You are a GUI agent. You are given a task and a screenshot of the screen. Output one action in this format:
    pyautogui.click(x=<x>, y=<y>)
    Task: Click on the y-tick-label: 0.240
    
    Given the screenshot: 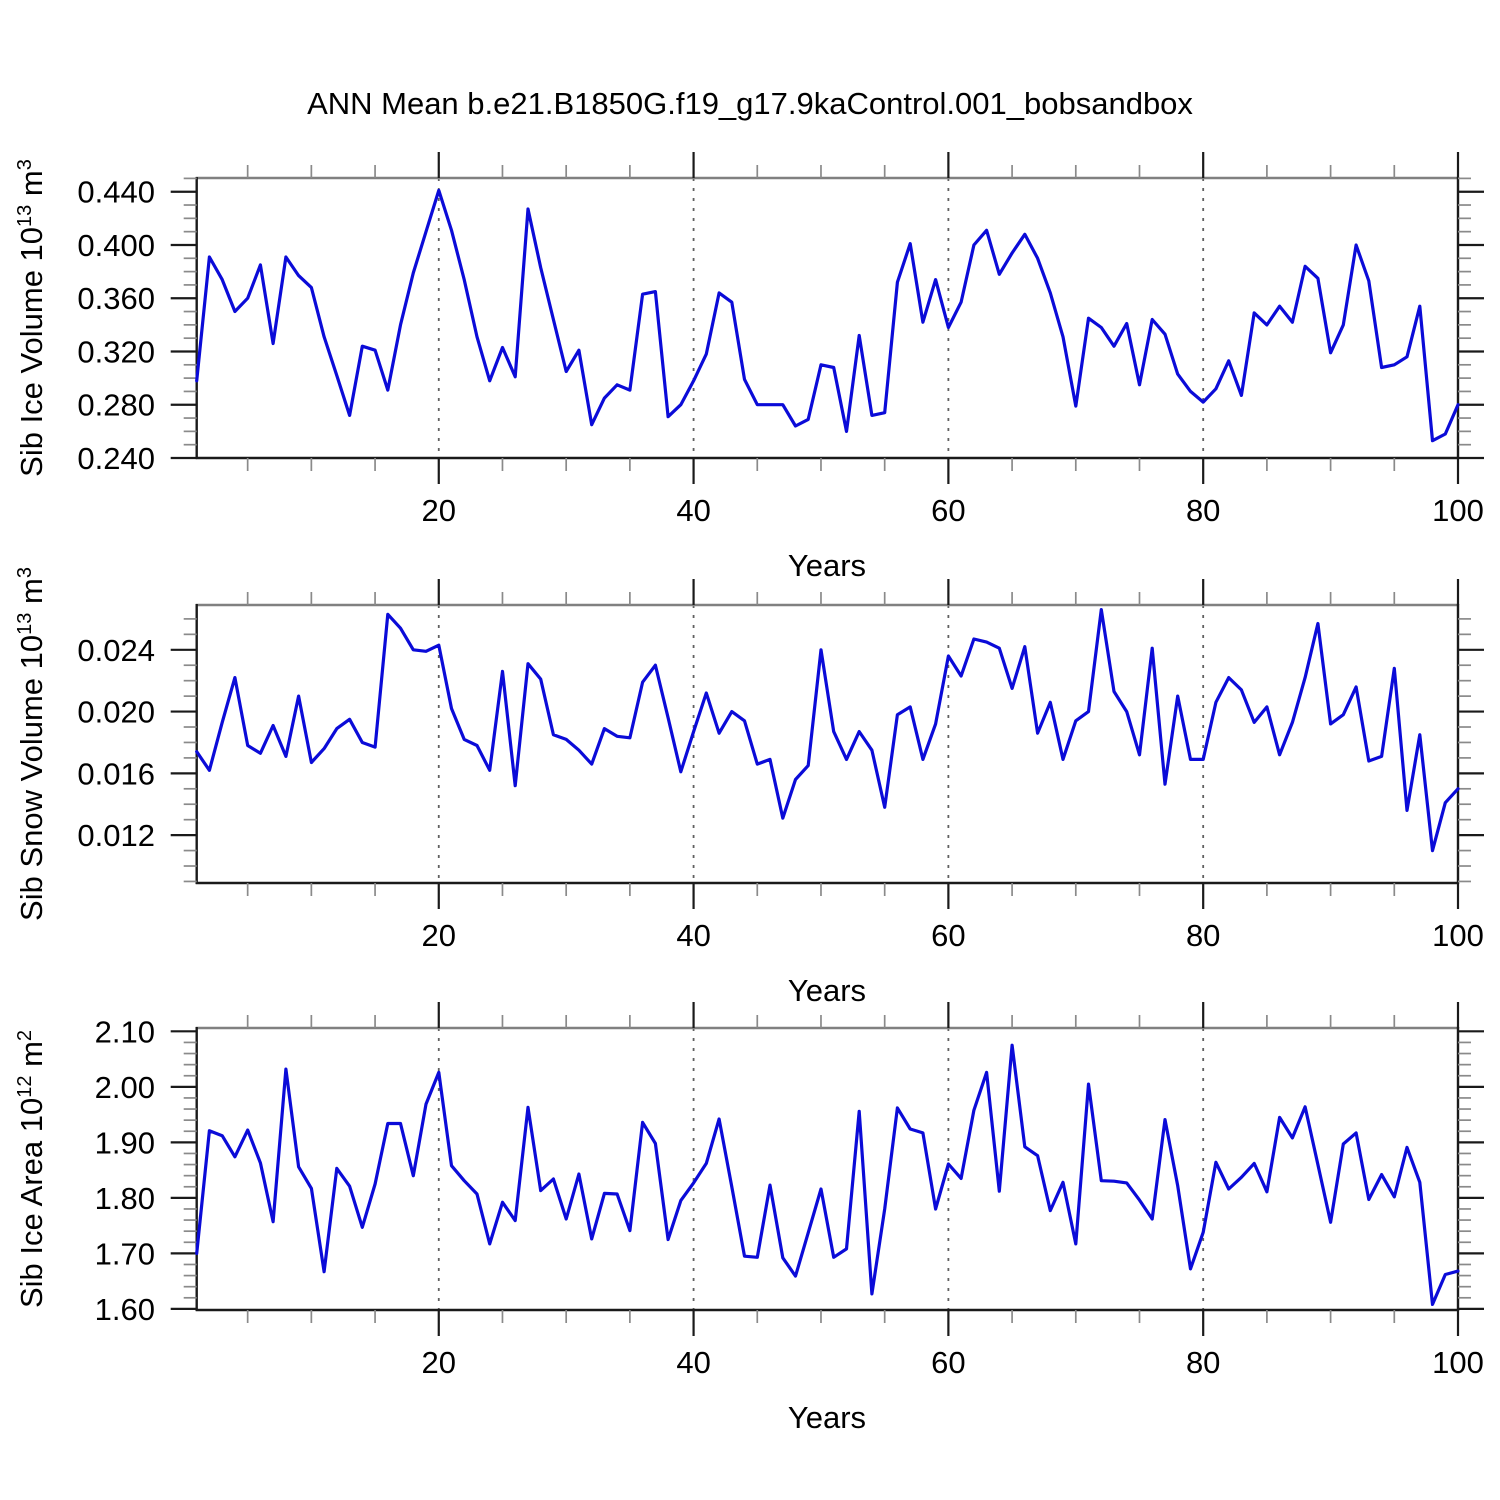 What is the action you would take?
    pyautogui.click(x=116, y=458)
    